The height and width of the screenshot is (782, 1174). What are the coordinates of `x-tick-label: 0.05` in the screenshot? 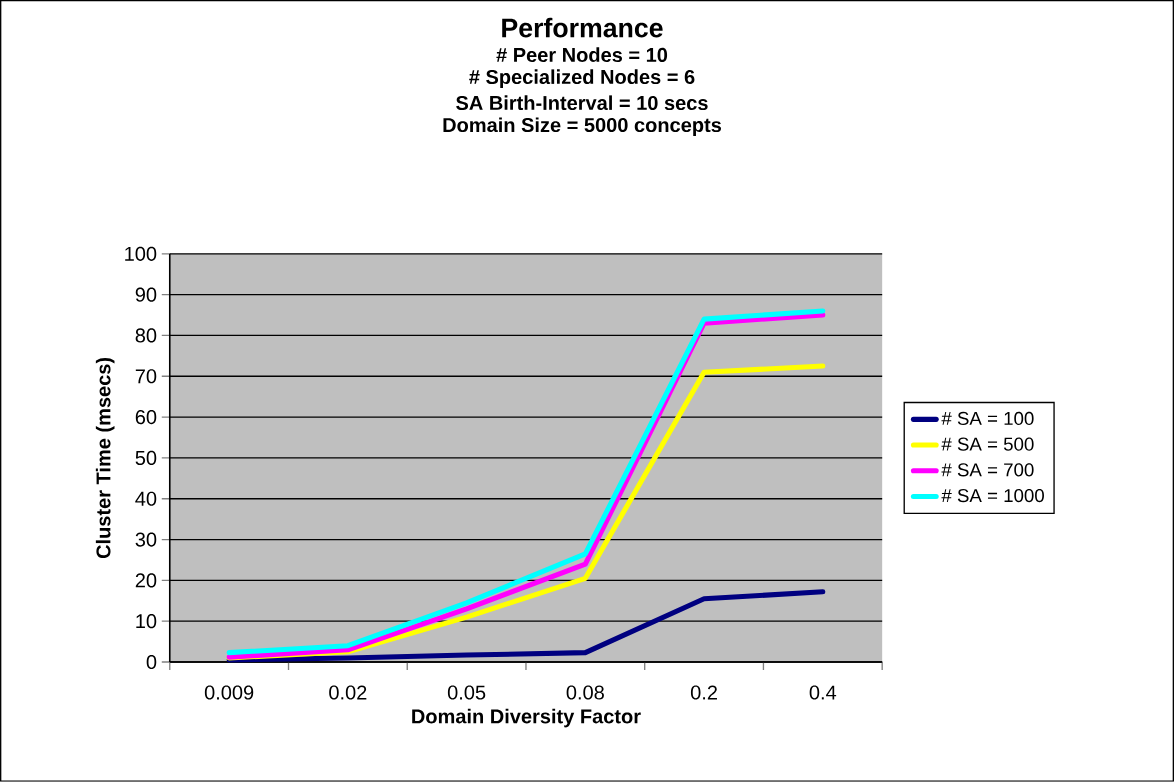 It's located at (466, 692).